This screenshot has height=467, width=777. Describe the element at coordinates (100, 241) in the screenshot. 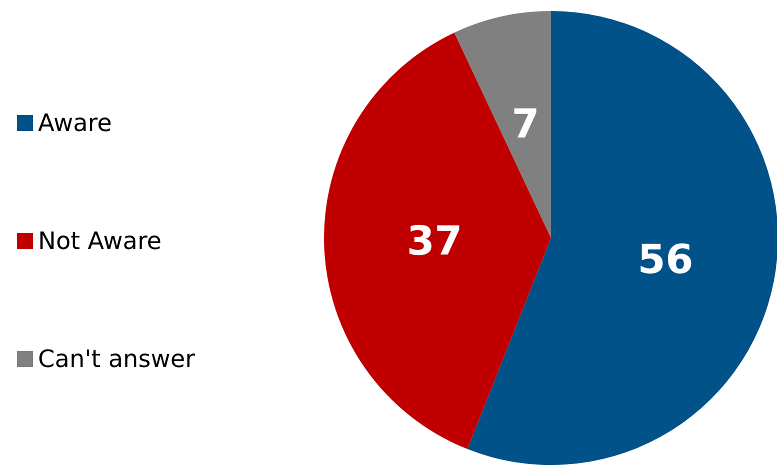

I see `legend-label: Not Aware` at that location.